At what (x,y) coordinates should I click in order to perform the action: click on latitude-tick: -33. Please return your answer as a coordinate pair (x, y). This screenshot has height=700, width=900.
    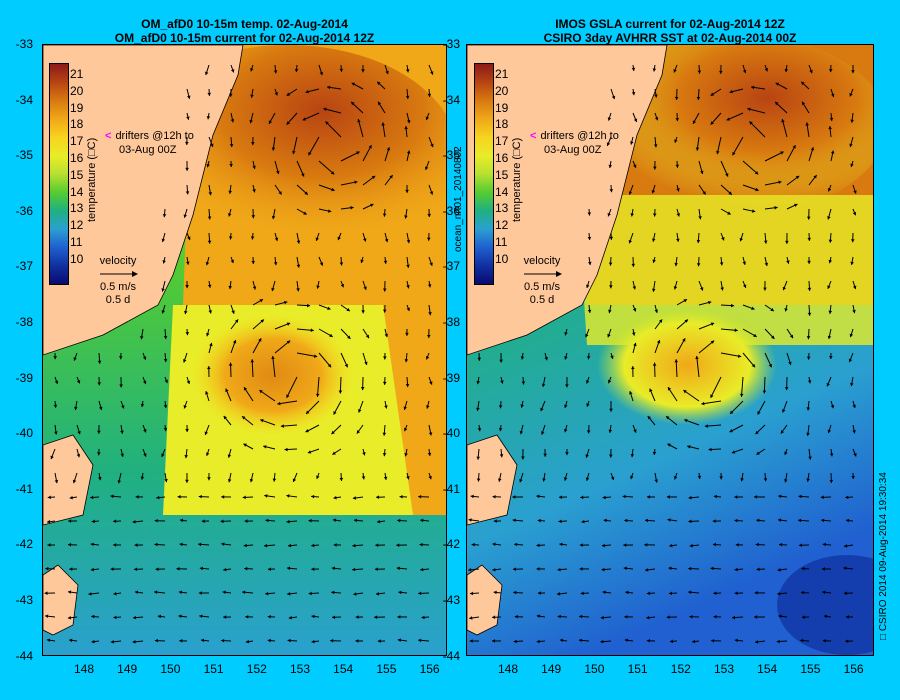
    Looking at the image, I should click on (451, 44).